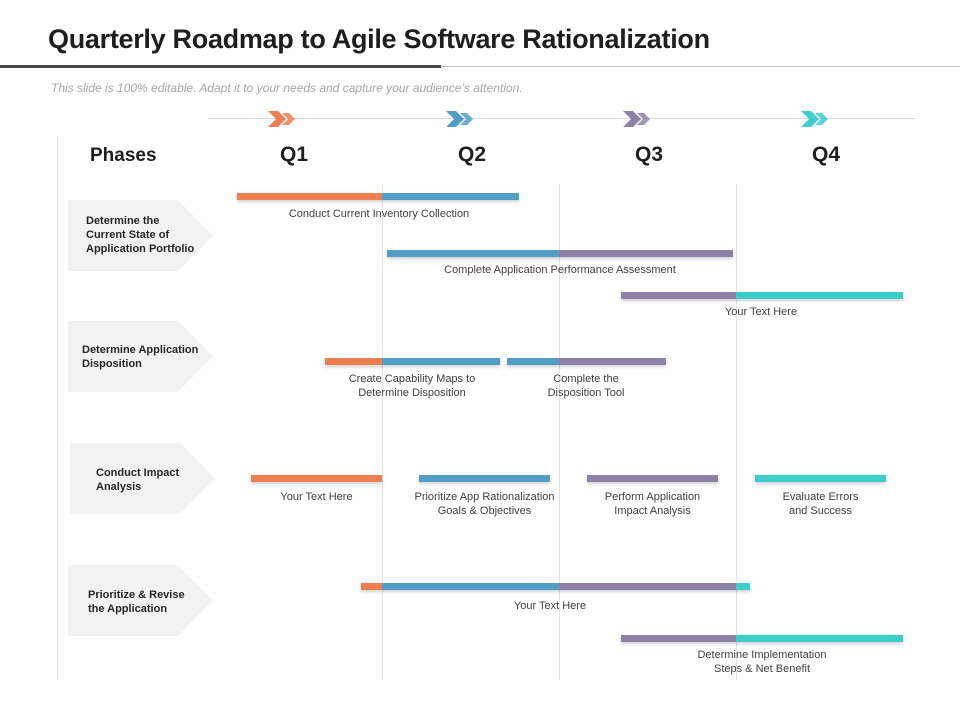 The image size is (960, 720). I want to click on task-1-label: Conduct Current Inventory Collection, so click(379, 214).